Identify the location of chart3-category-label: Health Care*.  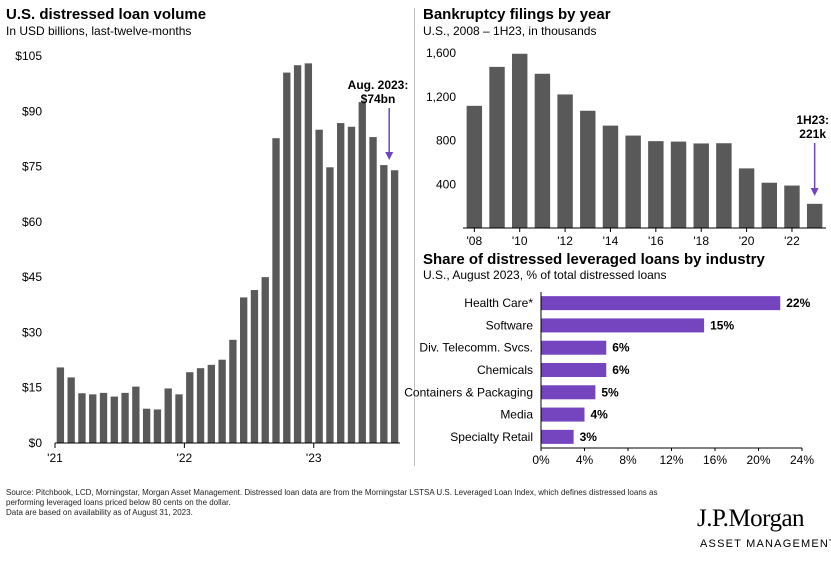
(498, 303).